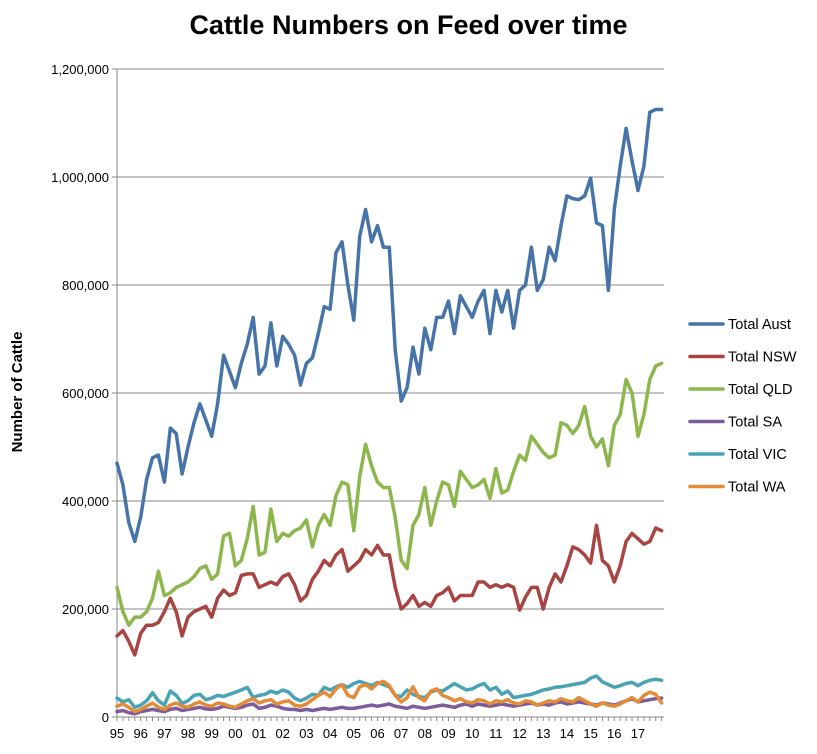 The height and width of the screenshot is (754, 817). I want to click on x-tick-label: 05, so click(354, 733).